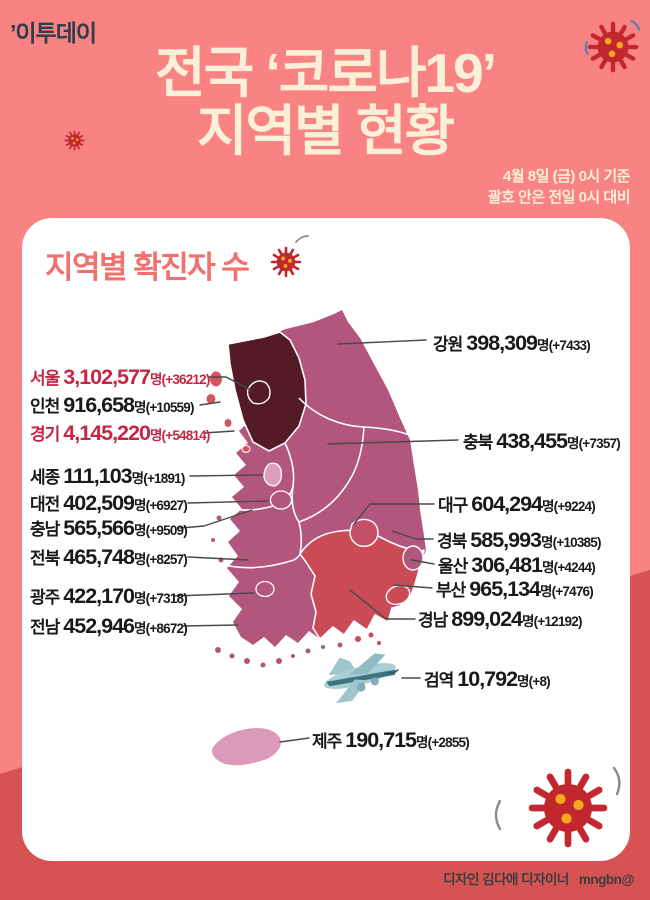 This screenshot has width=650, height=900. Describe the element at coordinates (315, 483) in the screenshot. I see `map-province-borders` at that location.